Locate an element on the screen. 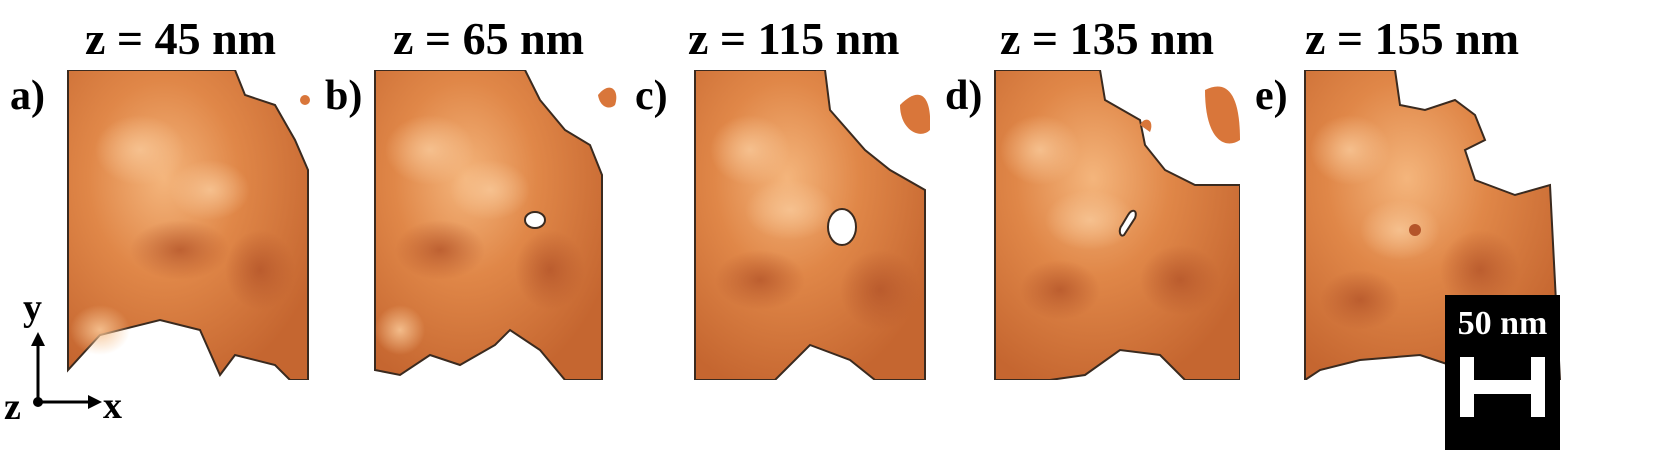 The image size is (1654, 452). panel-b-image is located at coordinates (495, 225).